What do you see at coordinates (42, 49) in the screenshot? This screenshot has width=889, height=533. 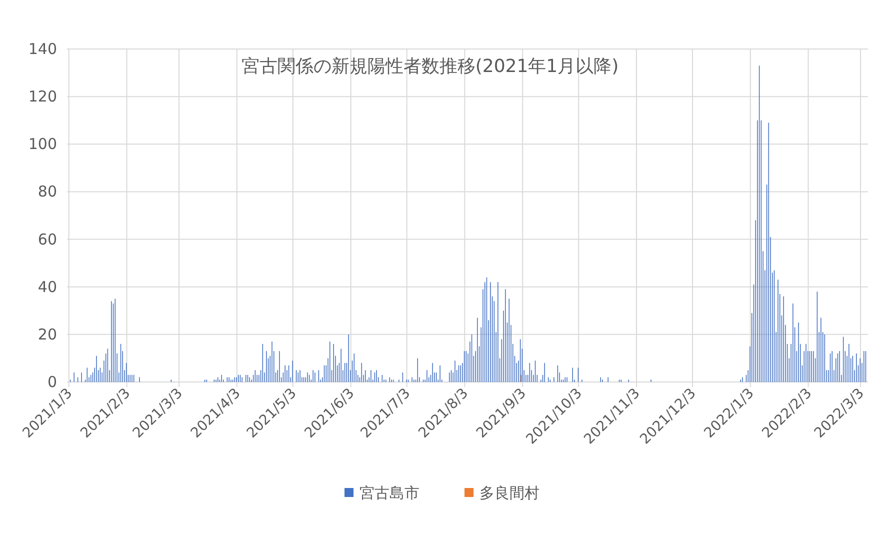 I see `y-tick-label: 140` at bounding box center [42, 49].